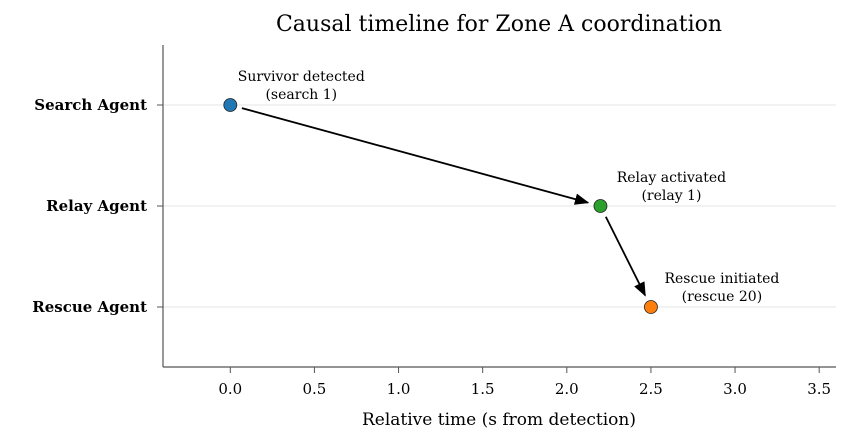  I want to click on event-sublabel: (search 1), so click(301, 95).